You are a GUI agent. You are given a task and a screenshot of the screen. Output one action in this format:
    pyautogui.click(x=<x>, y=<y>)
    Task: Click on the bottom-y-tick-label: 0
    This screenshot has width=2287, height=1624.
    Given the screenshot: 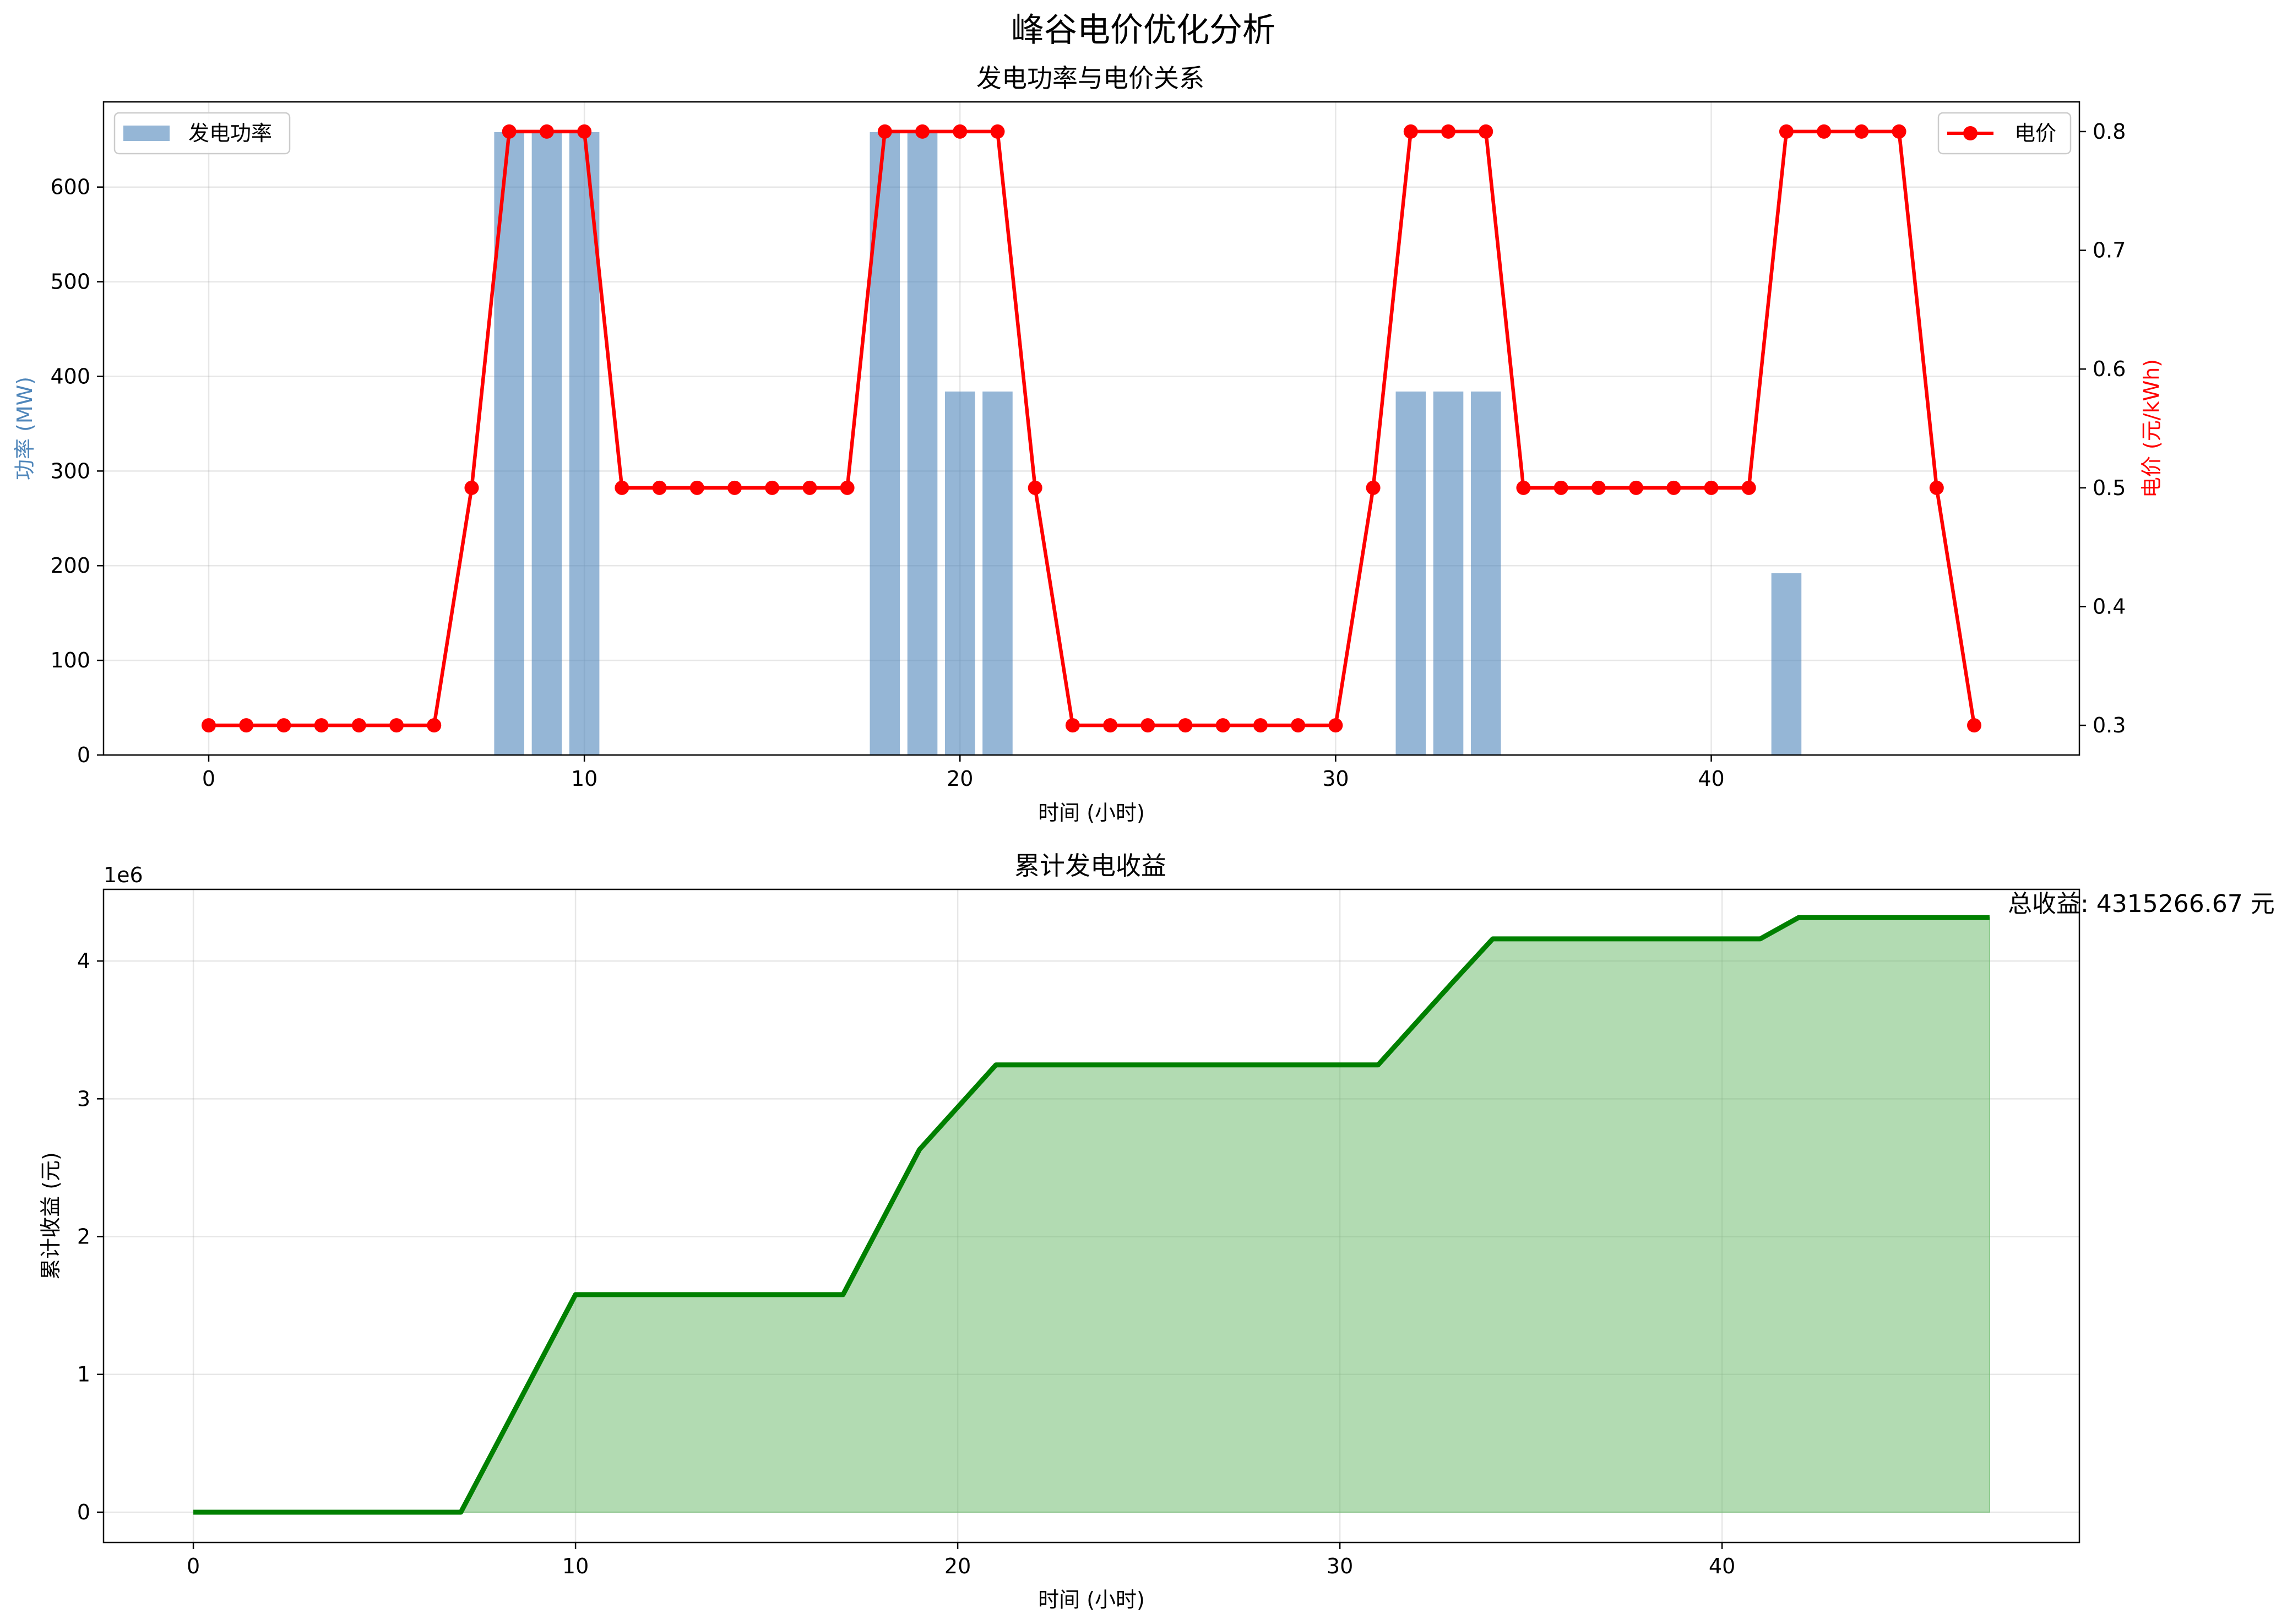 What is the action you would take?
    pyautogui.click(x=83, y=1512)
    